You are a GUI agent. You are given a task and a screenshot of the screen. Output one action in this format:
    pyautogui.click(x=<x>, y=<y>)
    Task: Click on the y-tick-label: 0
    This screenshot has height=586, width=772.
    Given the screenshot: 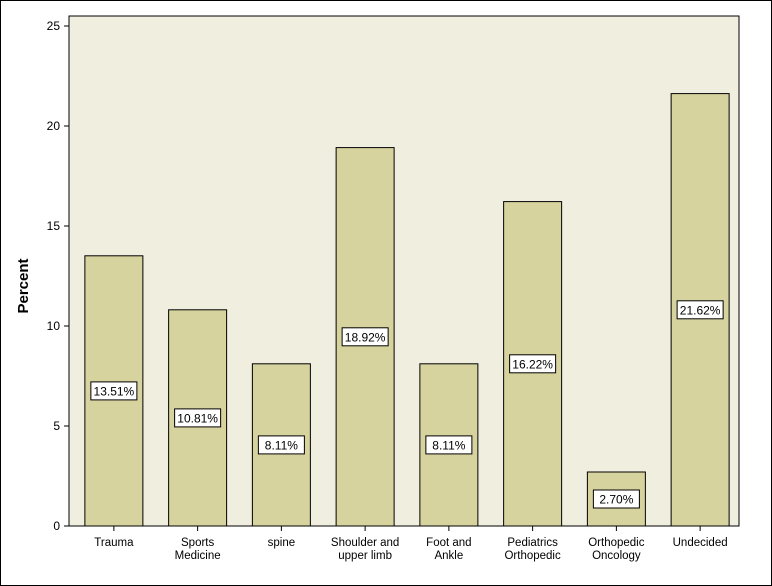 What is the action you would take?
    pyautogui.click(x=56, y=526)
    